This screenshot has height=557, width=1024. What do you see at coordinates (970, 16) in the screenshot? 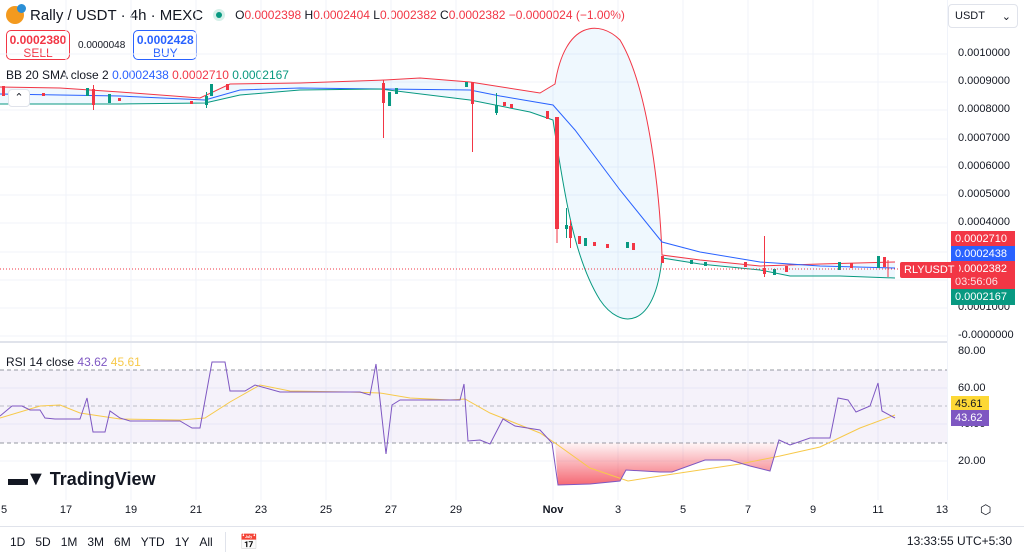
I see `currency-value: USDT` at bounding box center [970, 16].